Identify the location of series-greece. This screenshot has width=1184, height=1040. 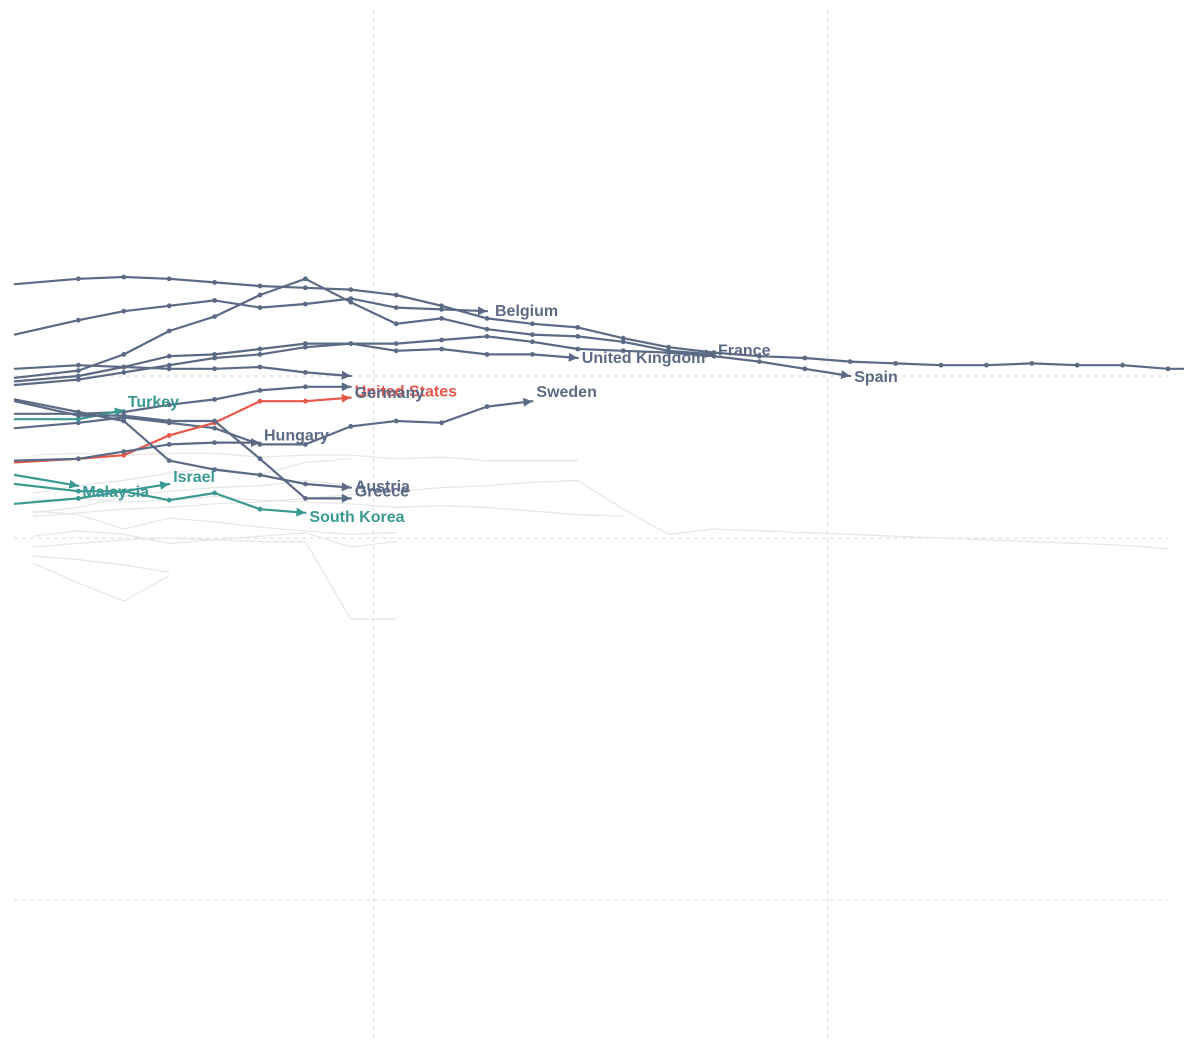
(182, 451).